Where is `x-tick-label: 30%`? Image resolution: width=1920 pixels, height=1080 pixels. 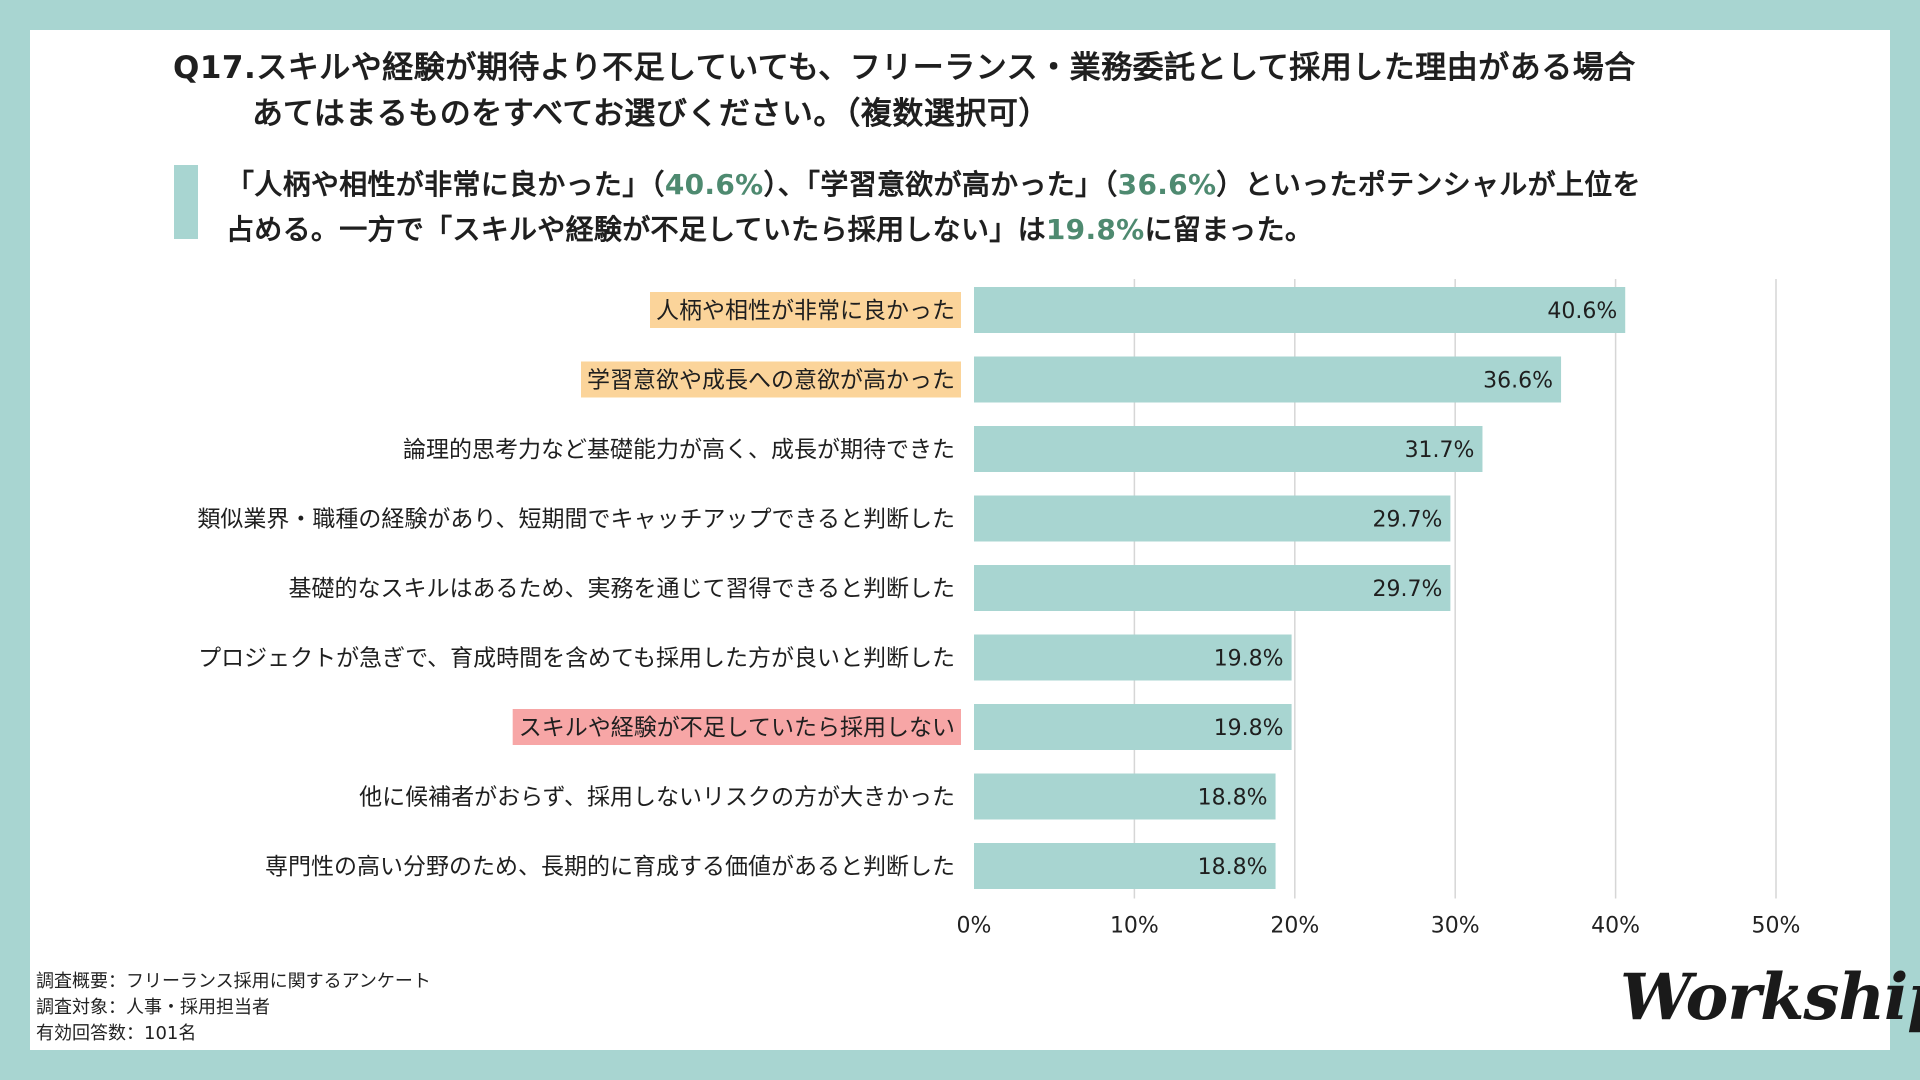
x-tick-label: 30% is located at coordinates (1455, 926).